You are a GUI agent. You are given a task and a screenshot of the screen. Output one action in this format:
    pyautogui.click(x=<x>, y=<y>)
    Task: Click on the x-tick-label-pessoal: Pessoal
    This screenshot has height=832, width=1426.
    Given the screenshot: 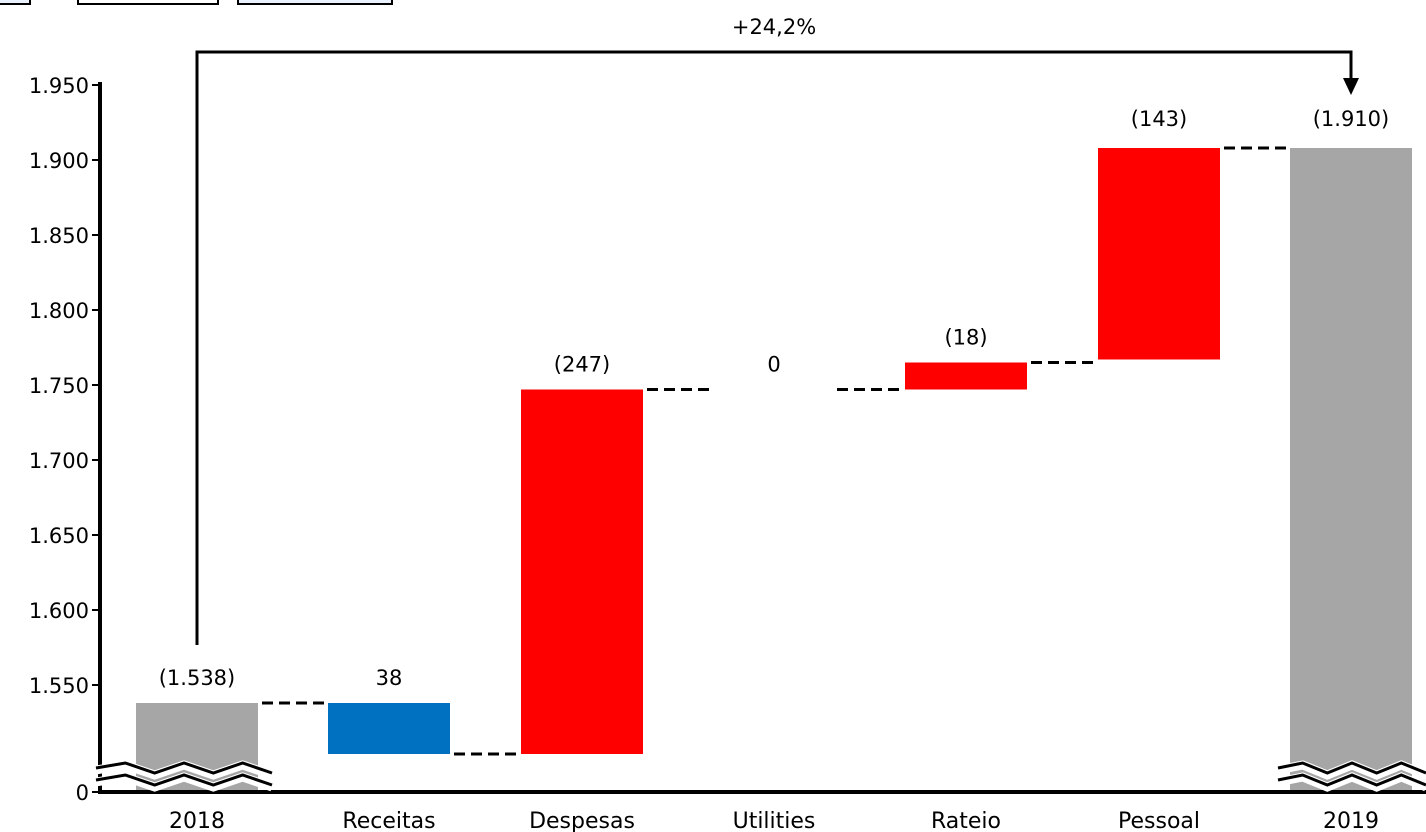 What is the action you would take?
    pyautogui.click(x=1159, y=820)
    